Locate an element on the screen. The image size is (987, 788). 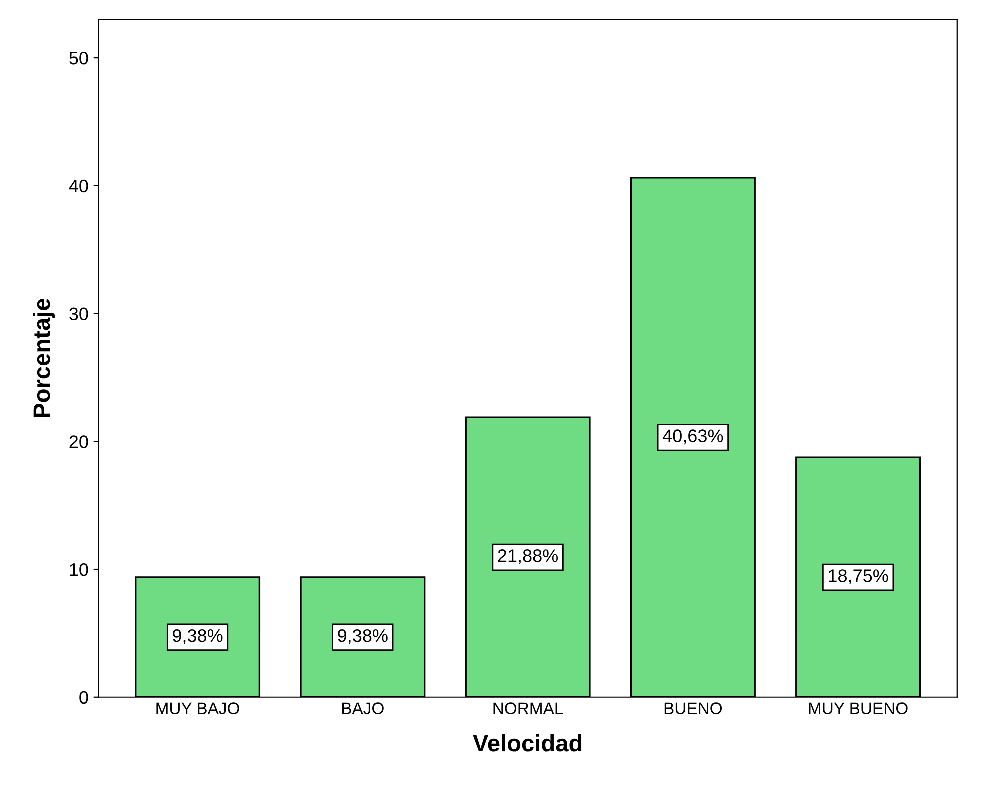
y-tick-label: 20 is located at coordinates (79, 442).